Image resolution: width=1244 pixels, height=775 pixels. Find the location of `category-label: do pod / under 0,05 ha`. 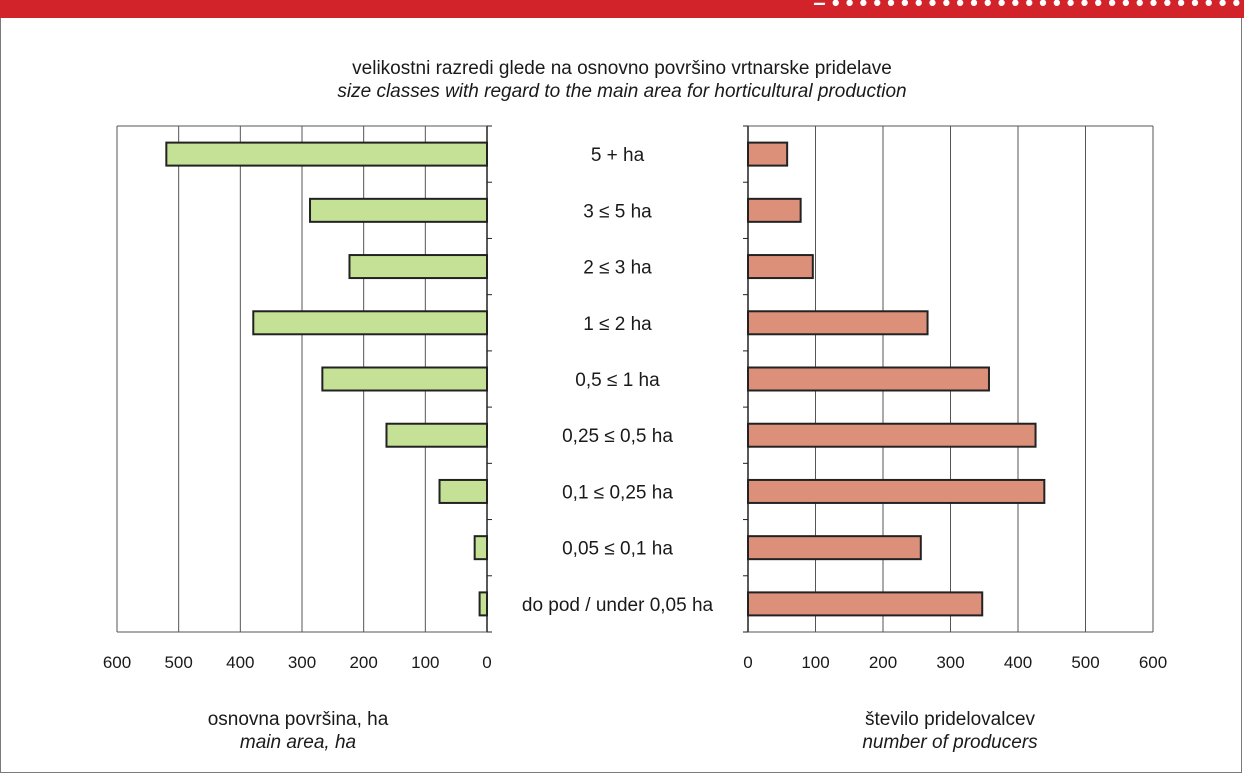

category-label: do pod / under 0,05 ha is located at coordinates (618, 605).